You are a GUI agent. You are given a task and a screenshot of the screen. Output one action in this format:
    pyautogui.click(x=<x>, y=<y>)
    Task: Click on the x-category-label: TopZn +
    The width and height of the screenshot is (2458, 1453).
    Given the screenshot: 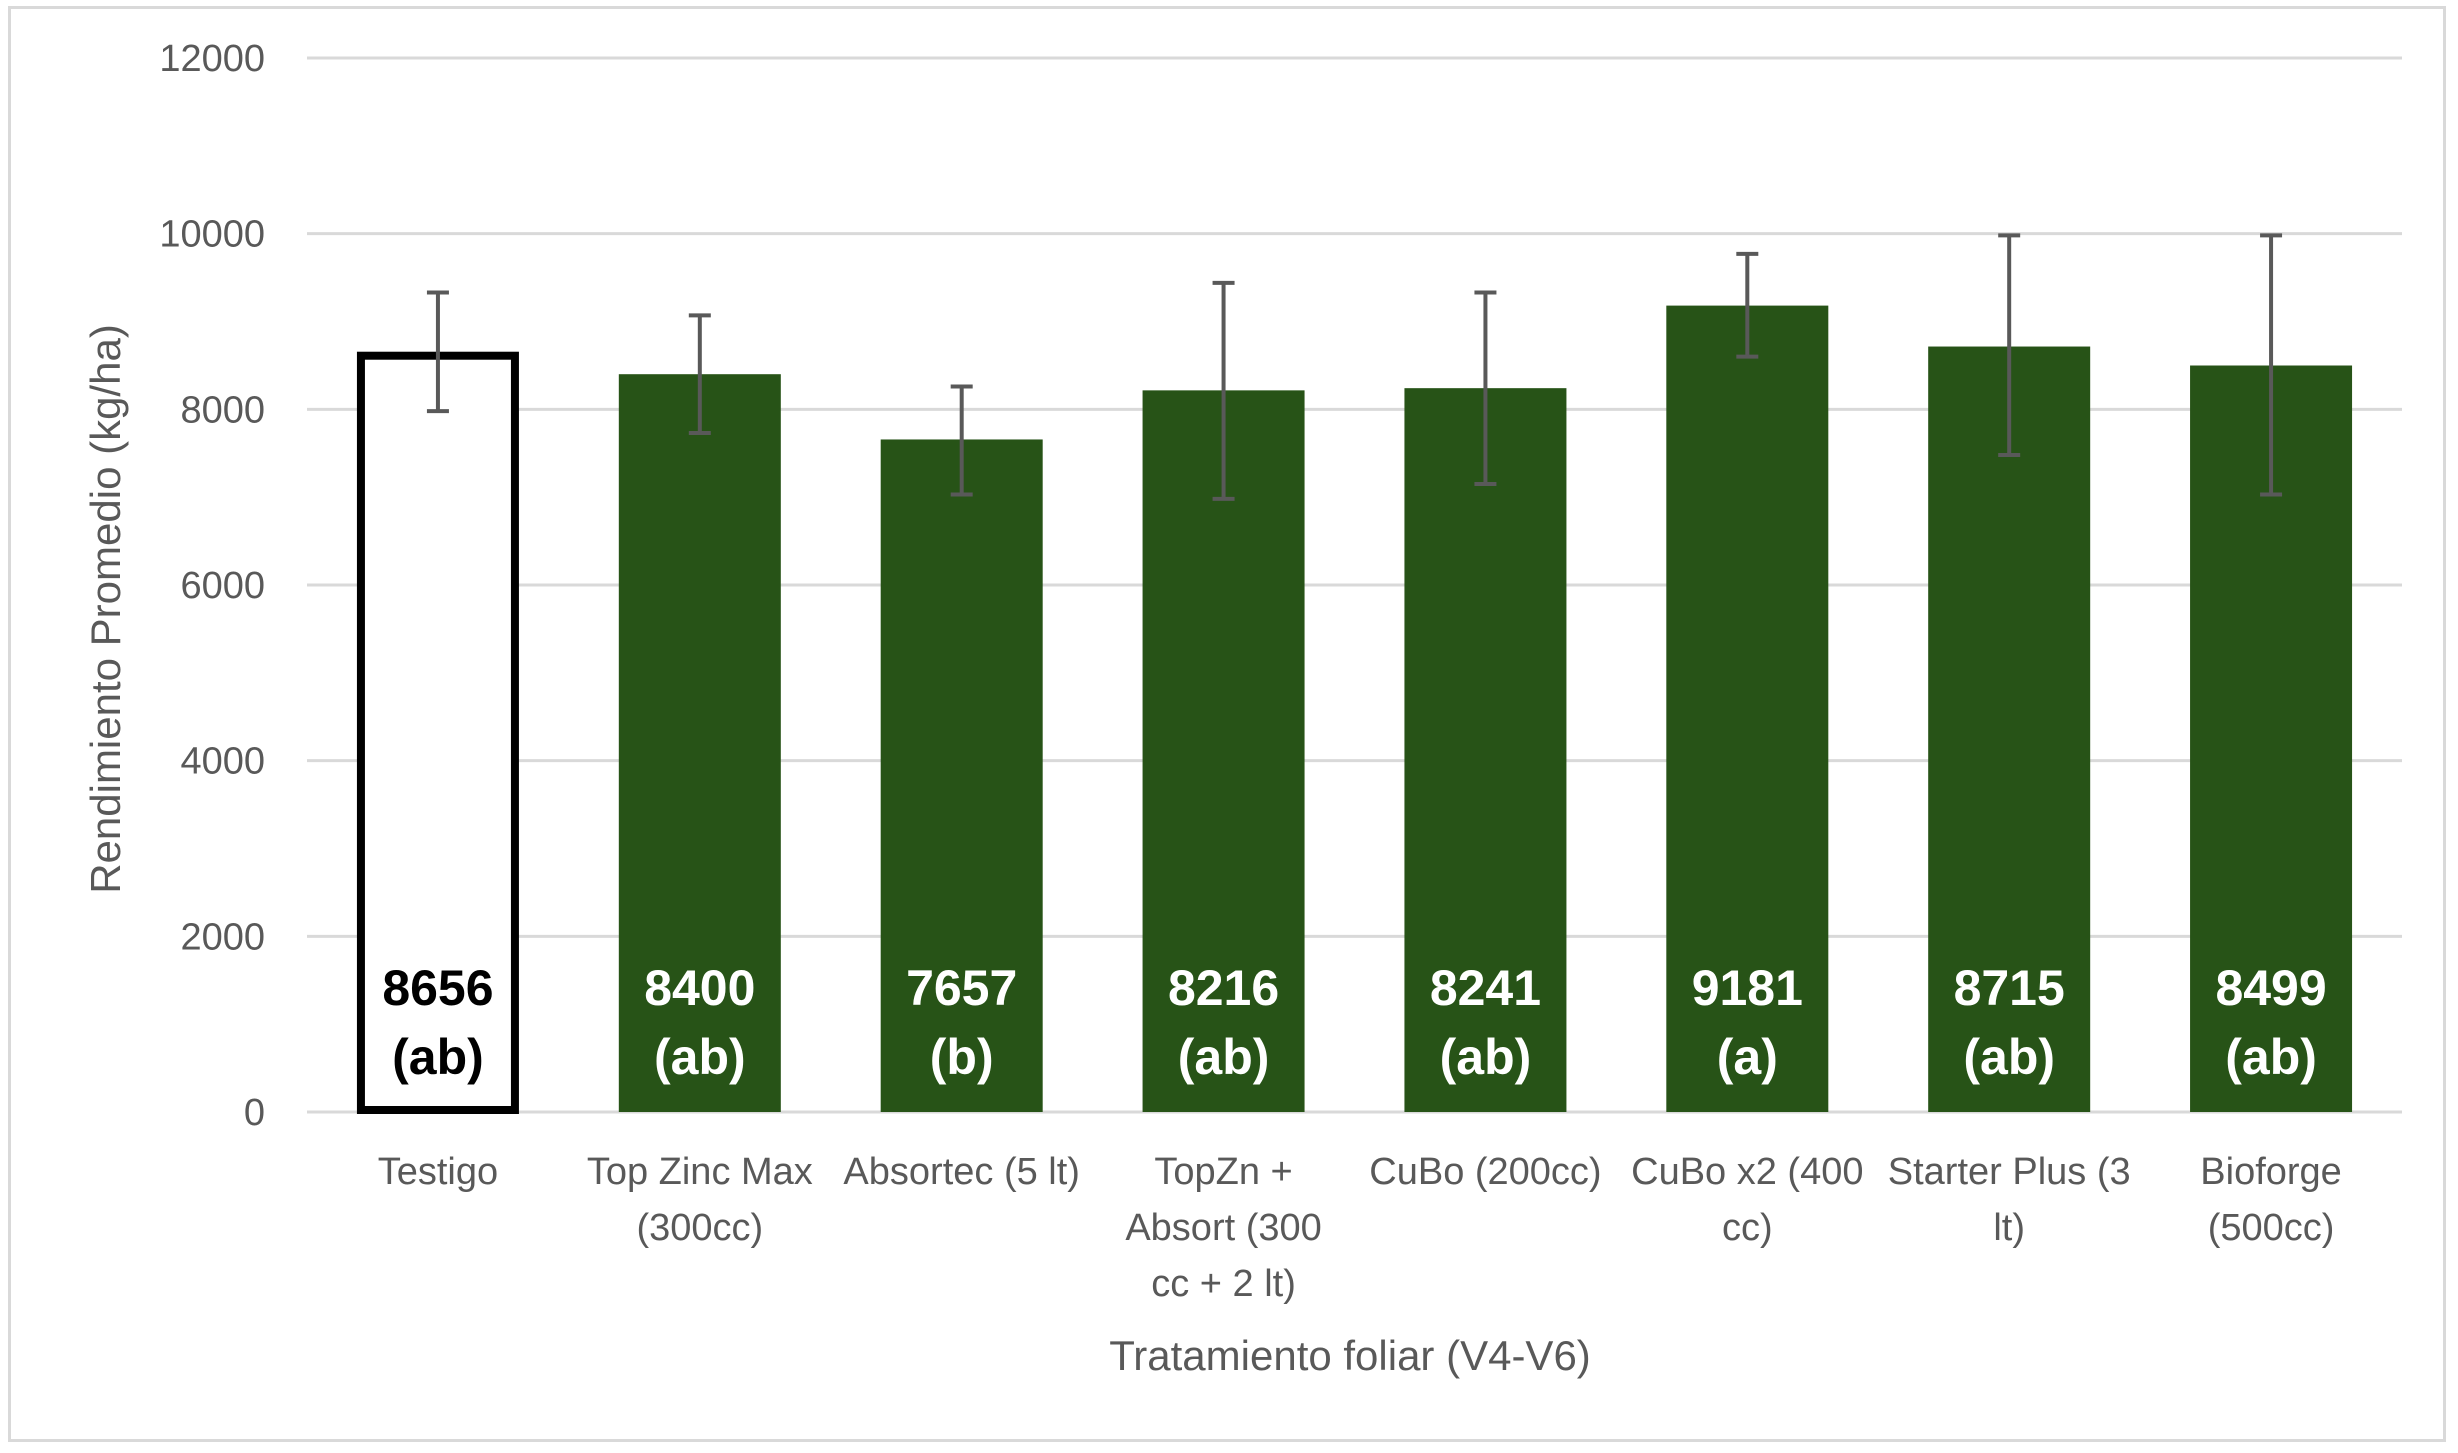 What is the action you would take?
    pyautogui.click(x=1223, y=1172)
    